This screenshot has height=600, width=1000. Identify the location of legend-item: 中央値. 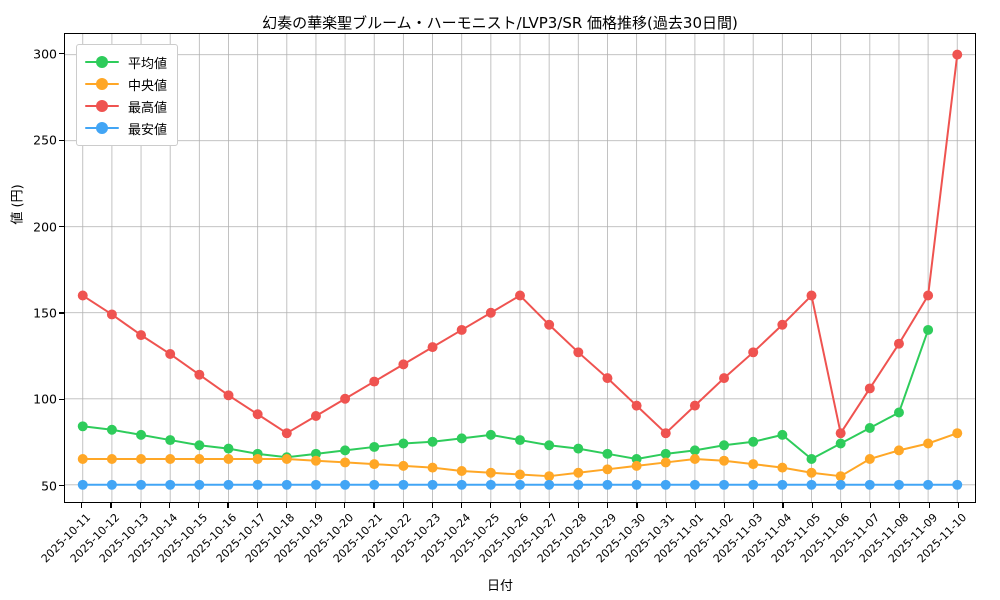
(126, 84).